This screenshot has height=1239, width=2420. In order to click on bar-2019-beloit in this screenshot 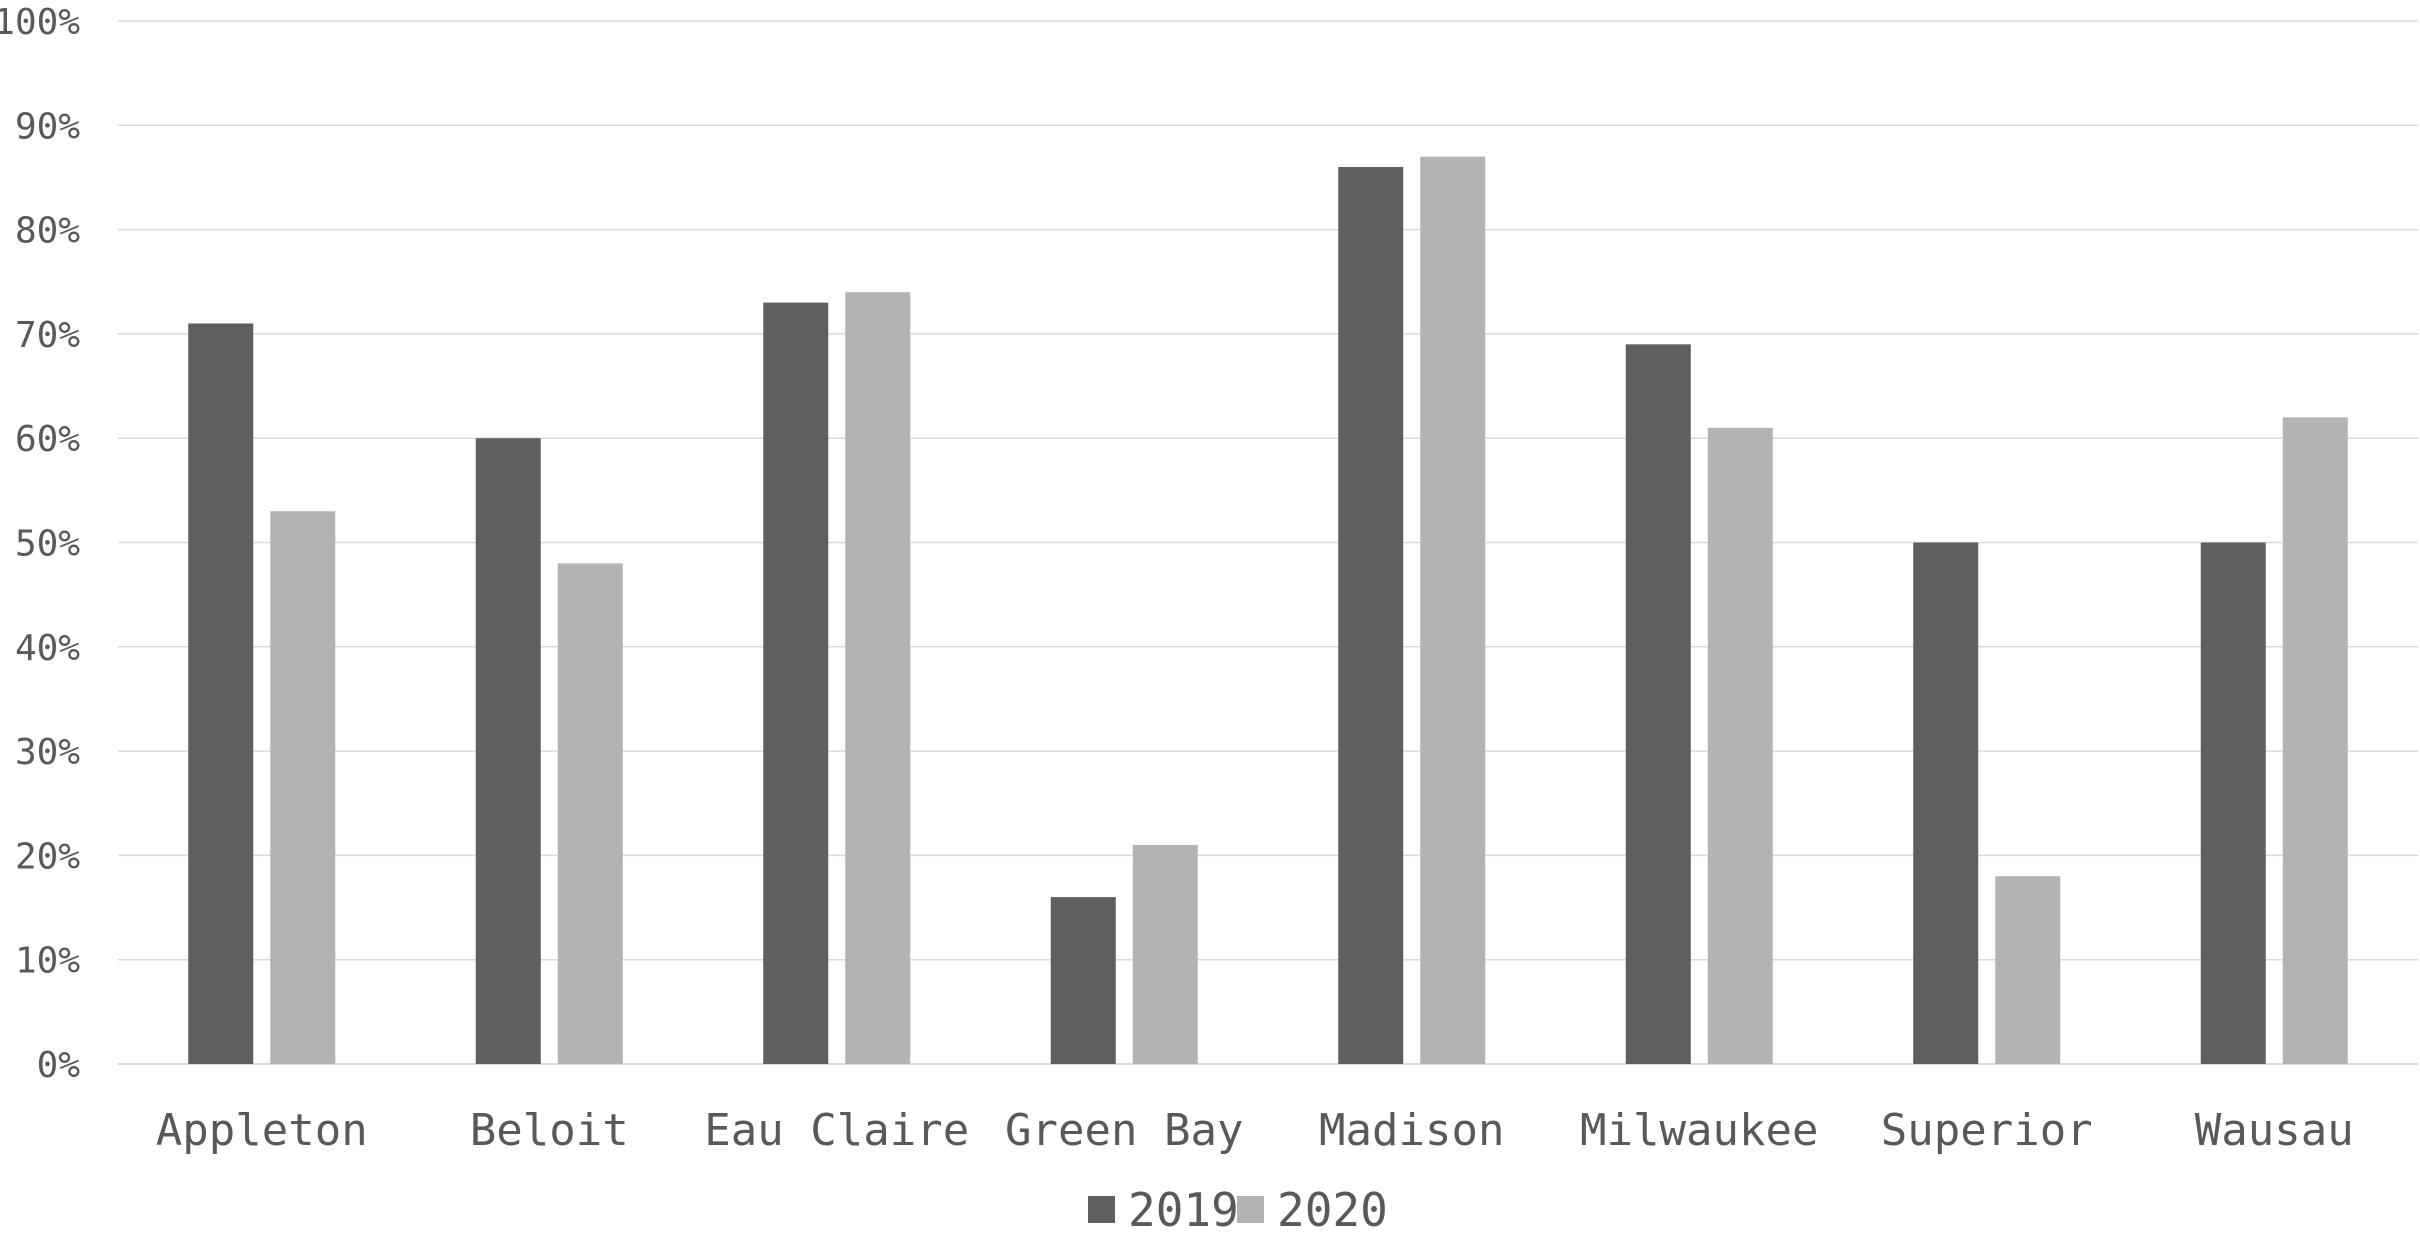, I will do `click(508, 751)`.